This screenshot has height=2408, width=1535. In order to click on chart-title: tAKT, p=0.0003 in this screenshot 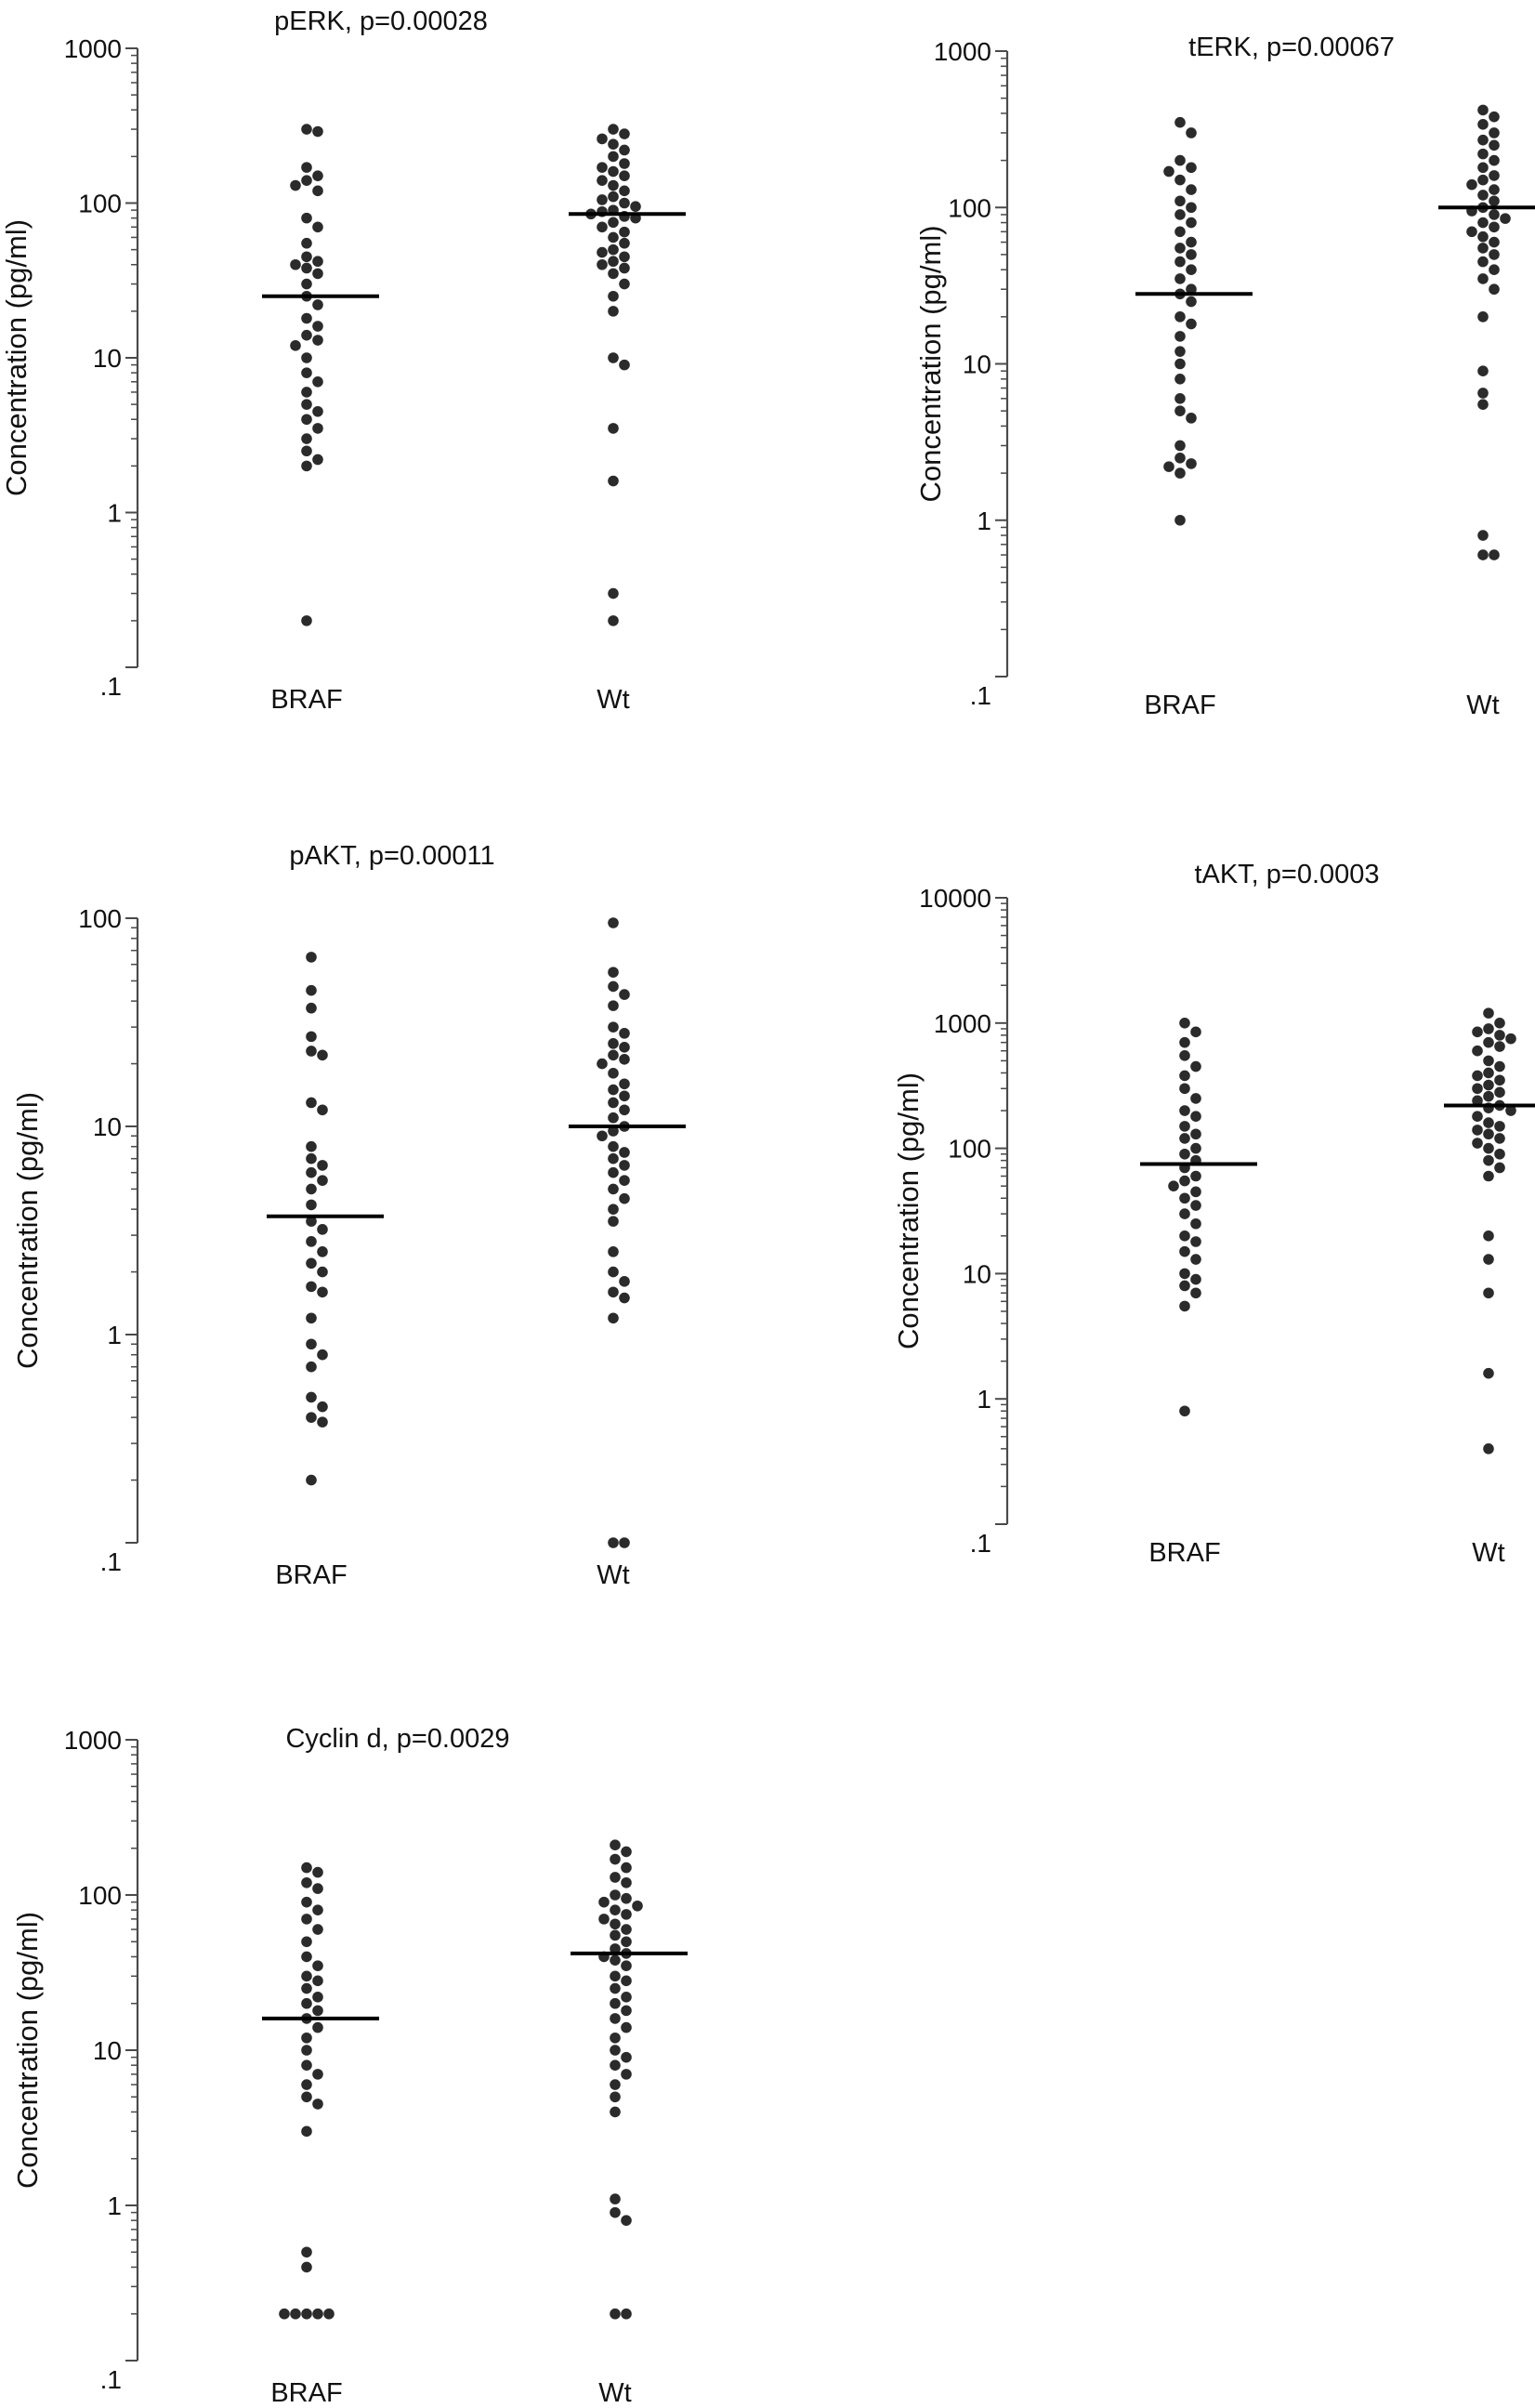, I will do `click(1286, 874)`.